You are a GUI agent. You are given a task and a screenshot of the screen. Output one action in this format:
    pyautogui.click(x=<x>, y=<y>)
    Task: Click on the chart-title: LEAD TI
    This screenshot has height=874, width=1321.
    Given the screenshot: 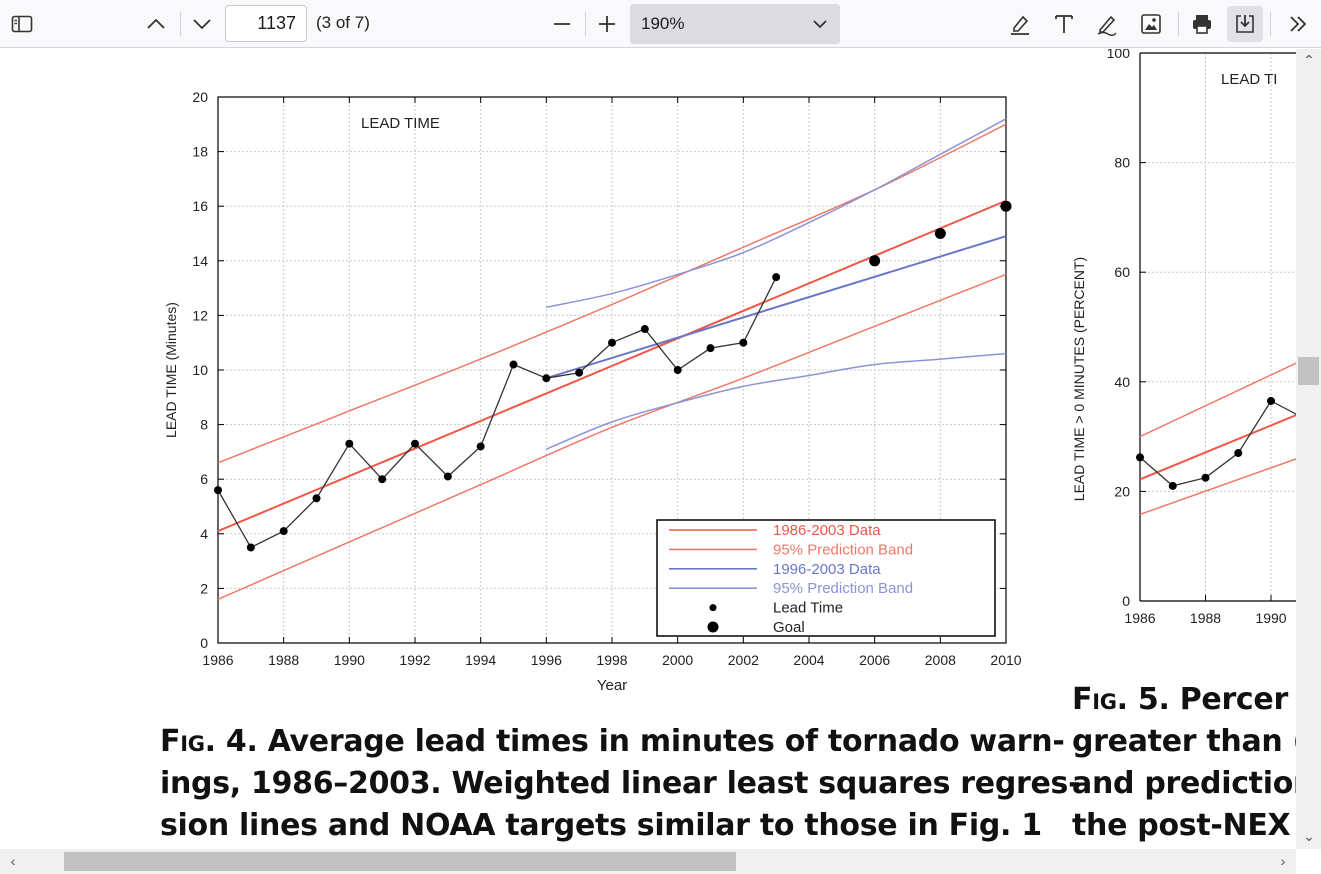 What is the action you would take?
    pyautogui.click(x=1249, y=79)
    